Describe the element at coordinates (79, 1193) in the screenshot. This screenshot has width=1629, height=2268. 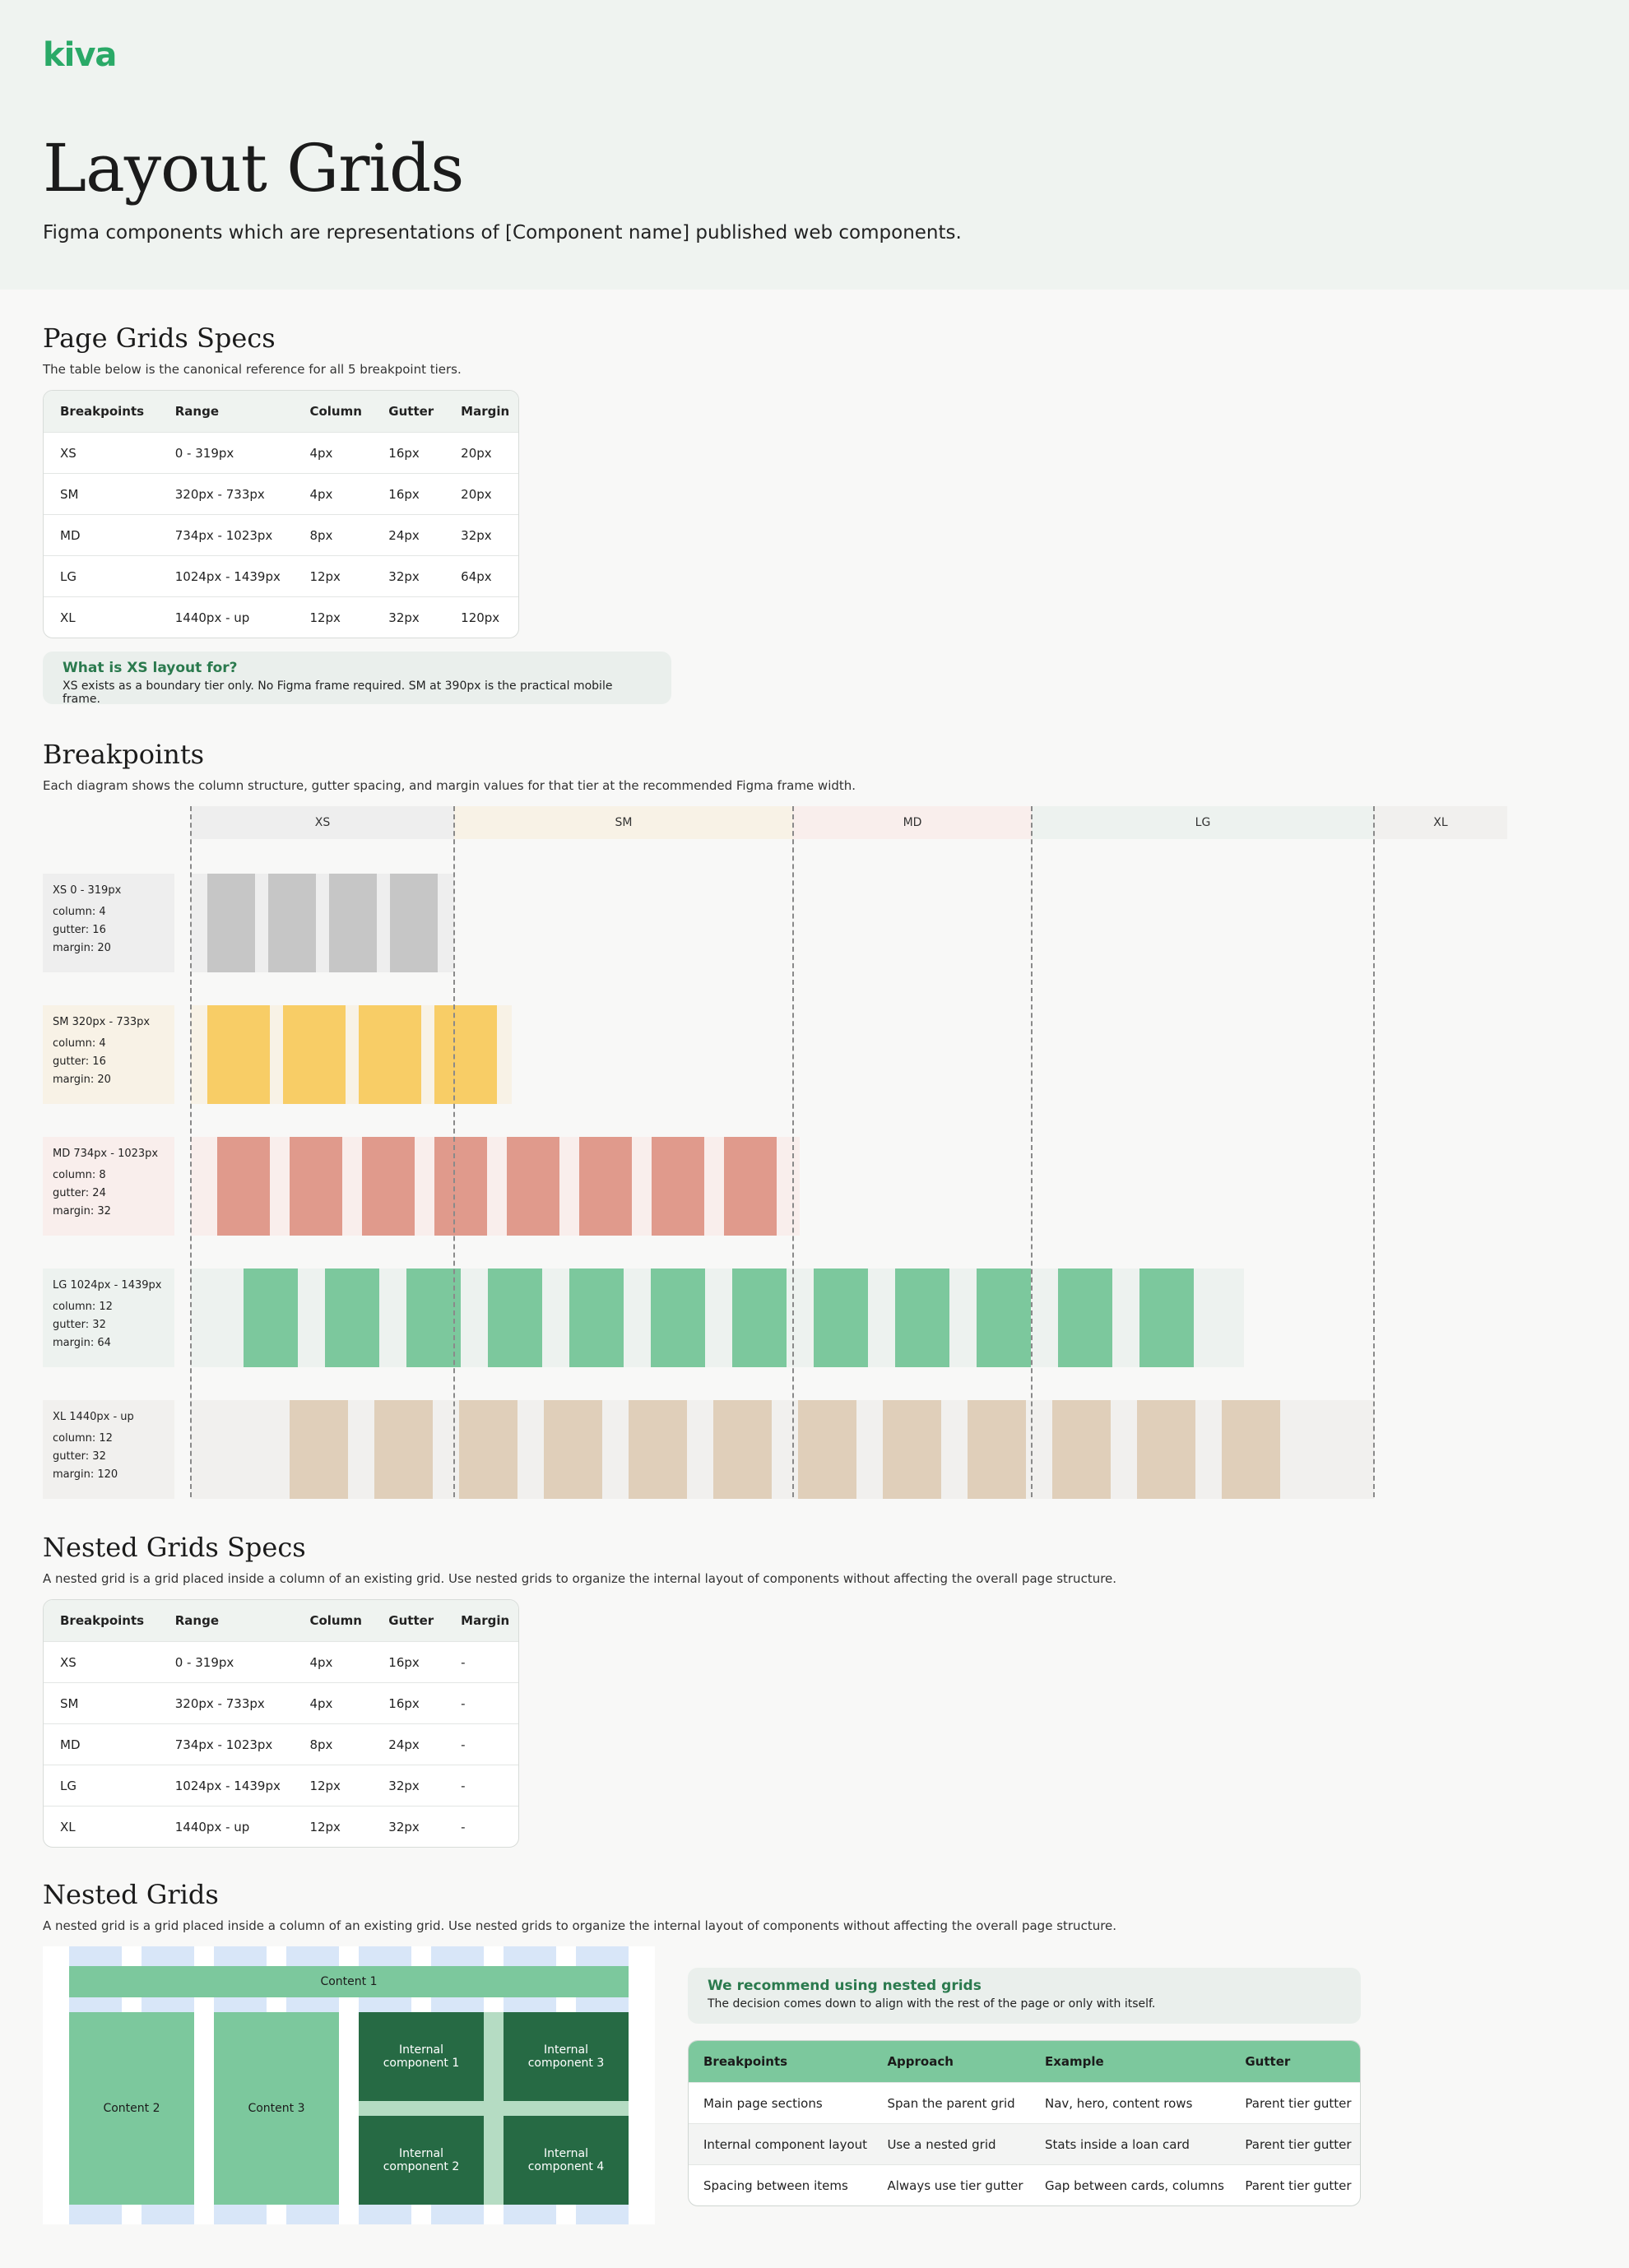
I see `tier-gutter: gutter: 24` at that location.